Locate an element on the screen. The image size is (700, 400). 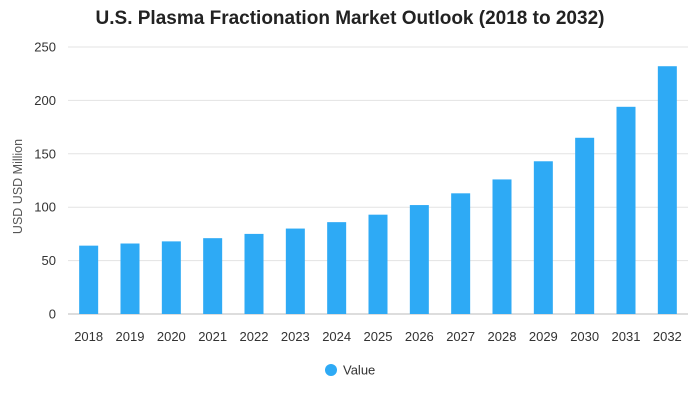
legend-label: Value is located at coordinates (359, 370).